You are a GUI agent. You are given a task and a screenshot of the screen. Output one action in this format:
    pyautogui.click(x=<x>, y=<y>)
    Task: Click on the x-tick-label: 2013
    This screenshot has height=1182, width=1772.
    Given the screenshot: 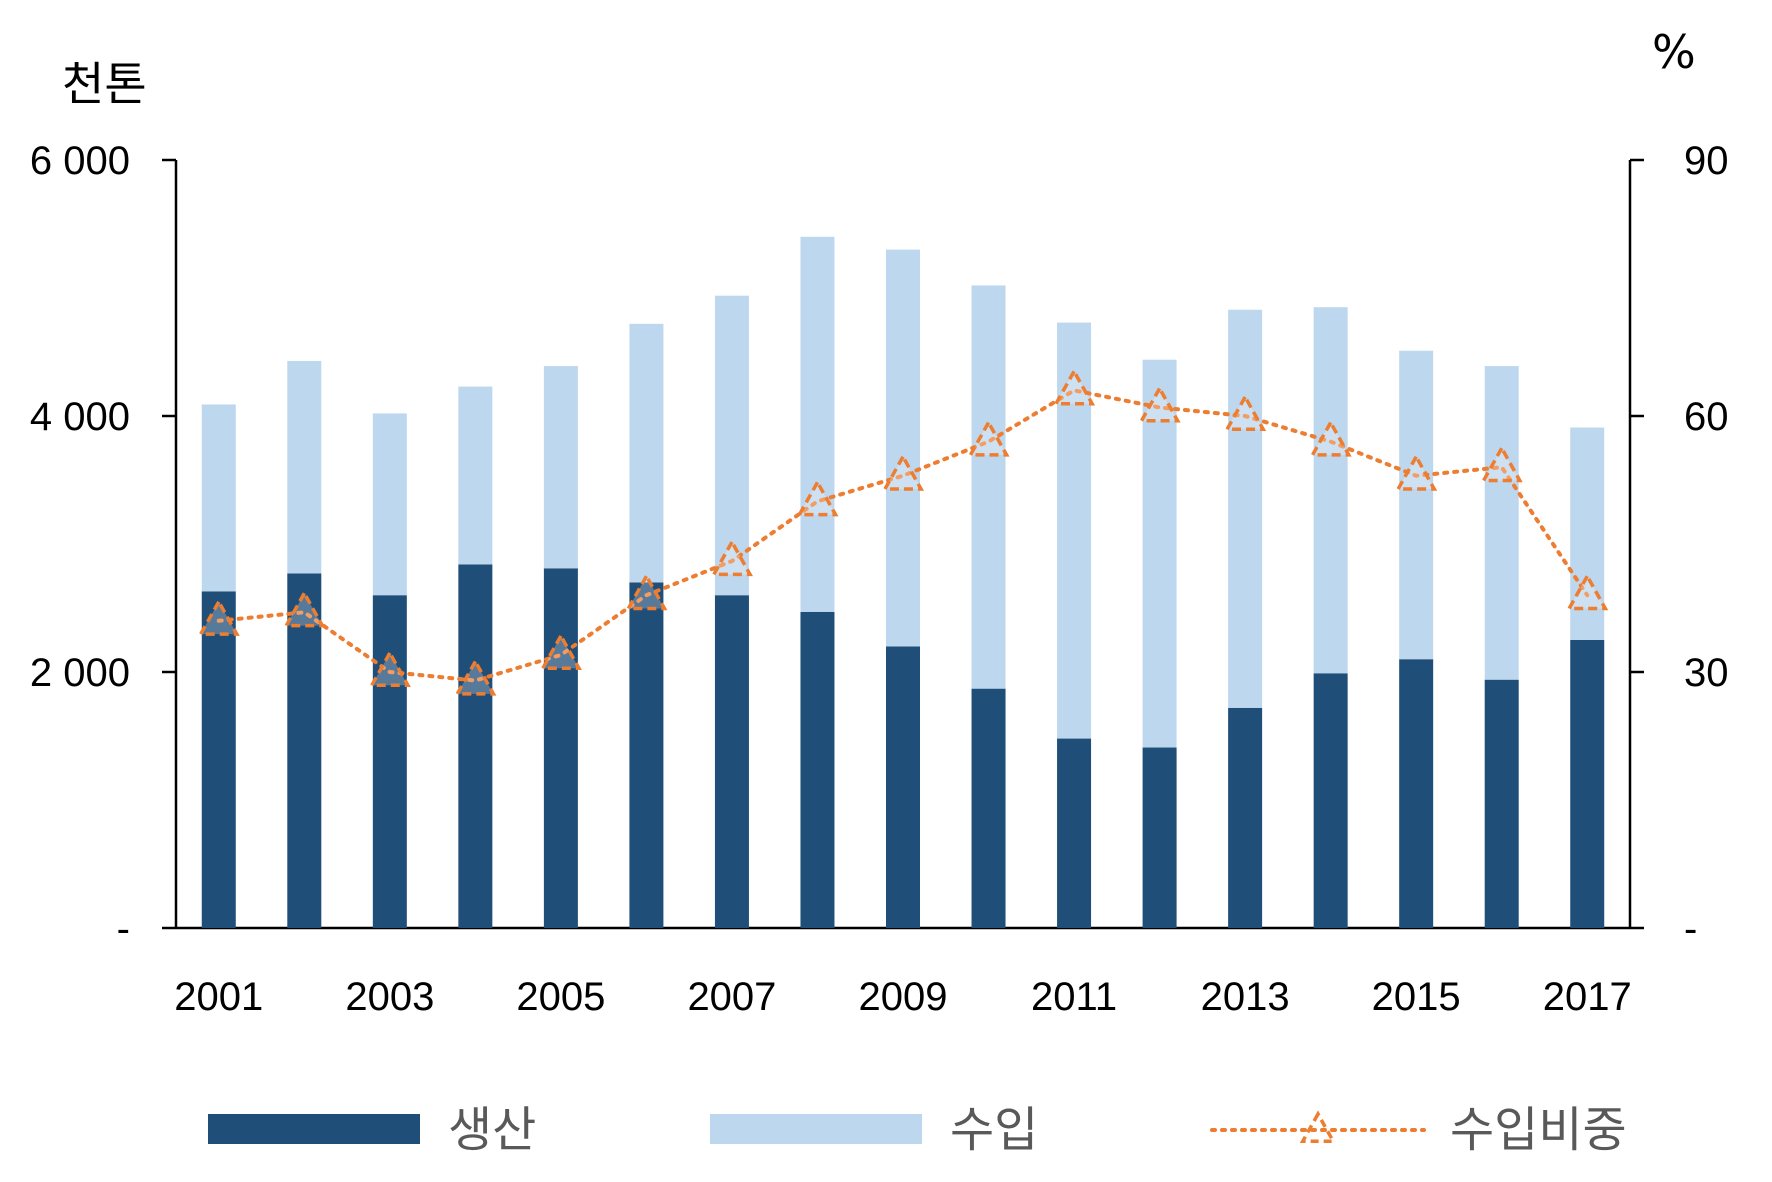 What is the action you would take?
    pyautogui.click(x=1245, y=997)
    